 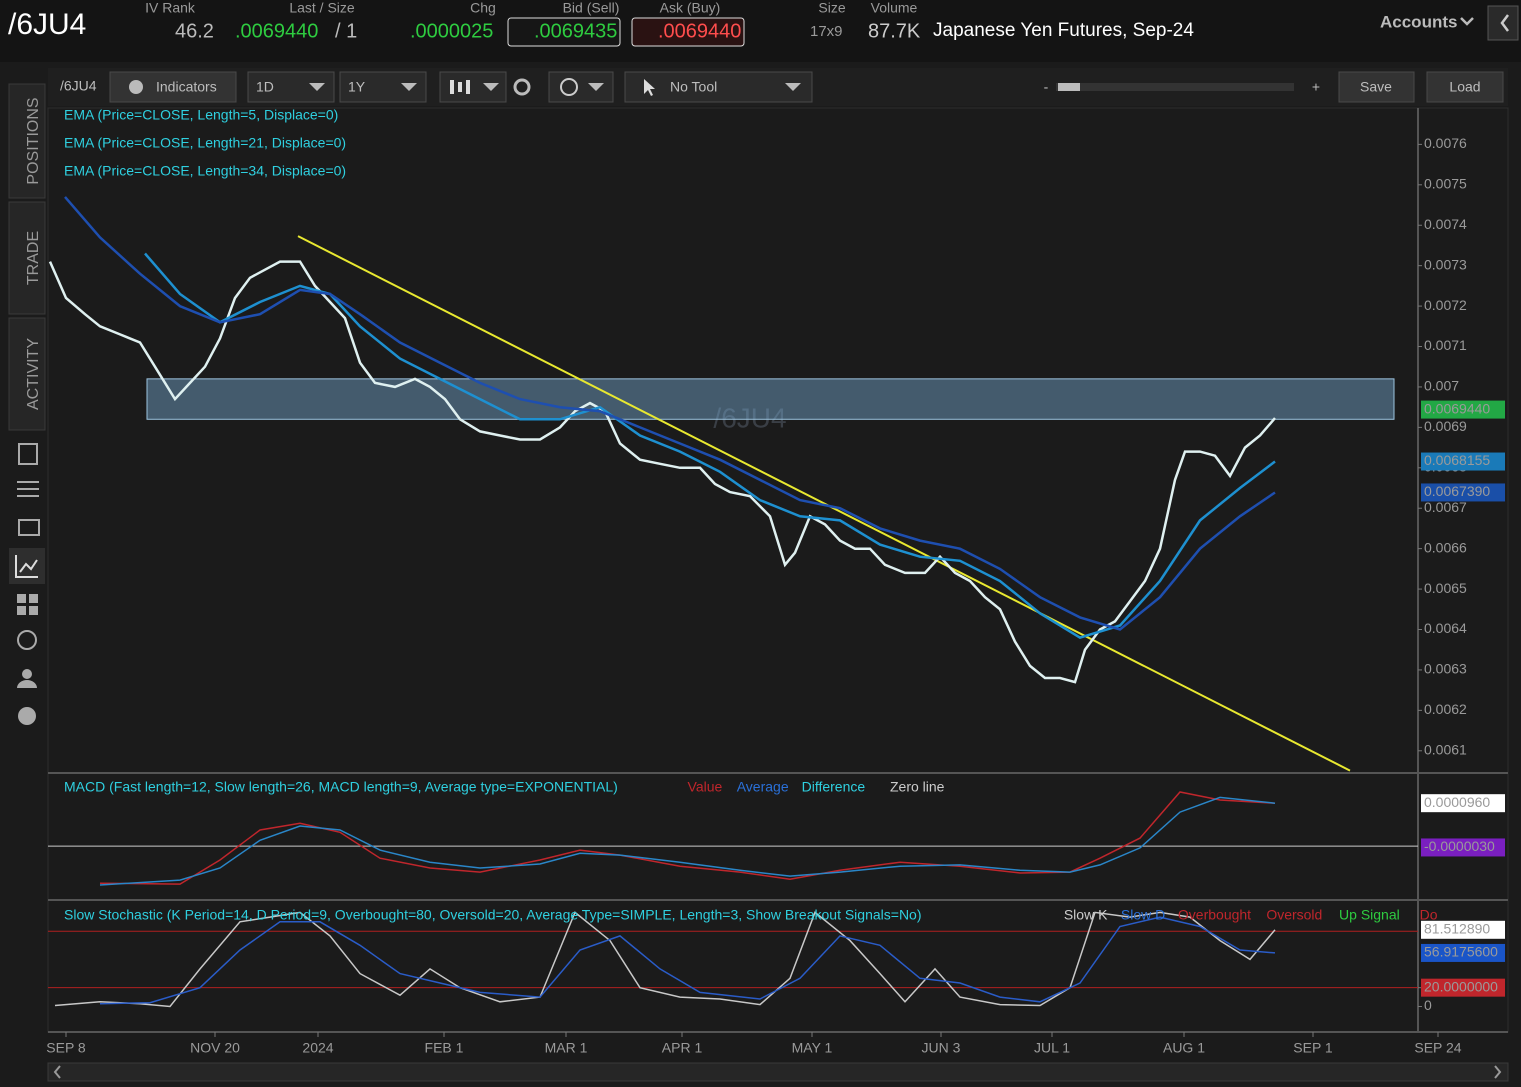 I want to click on tool-dropdown, so click(x=718, y=87).